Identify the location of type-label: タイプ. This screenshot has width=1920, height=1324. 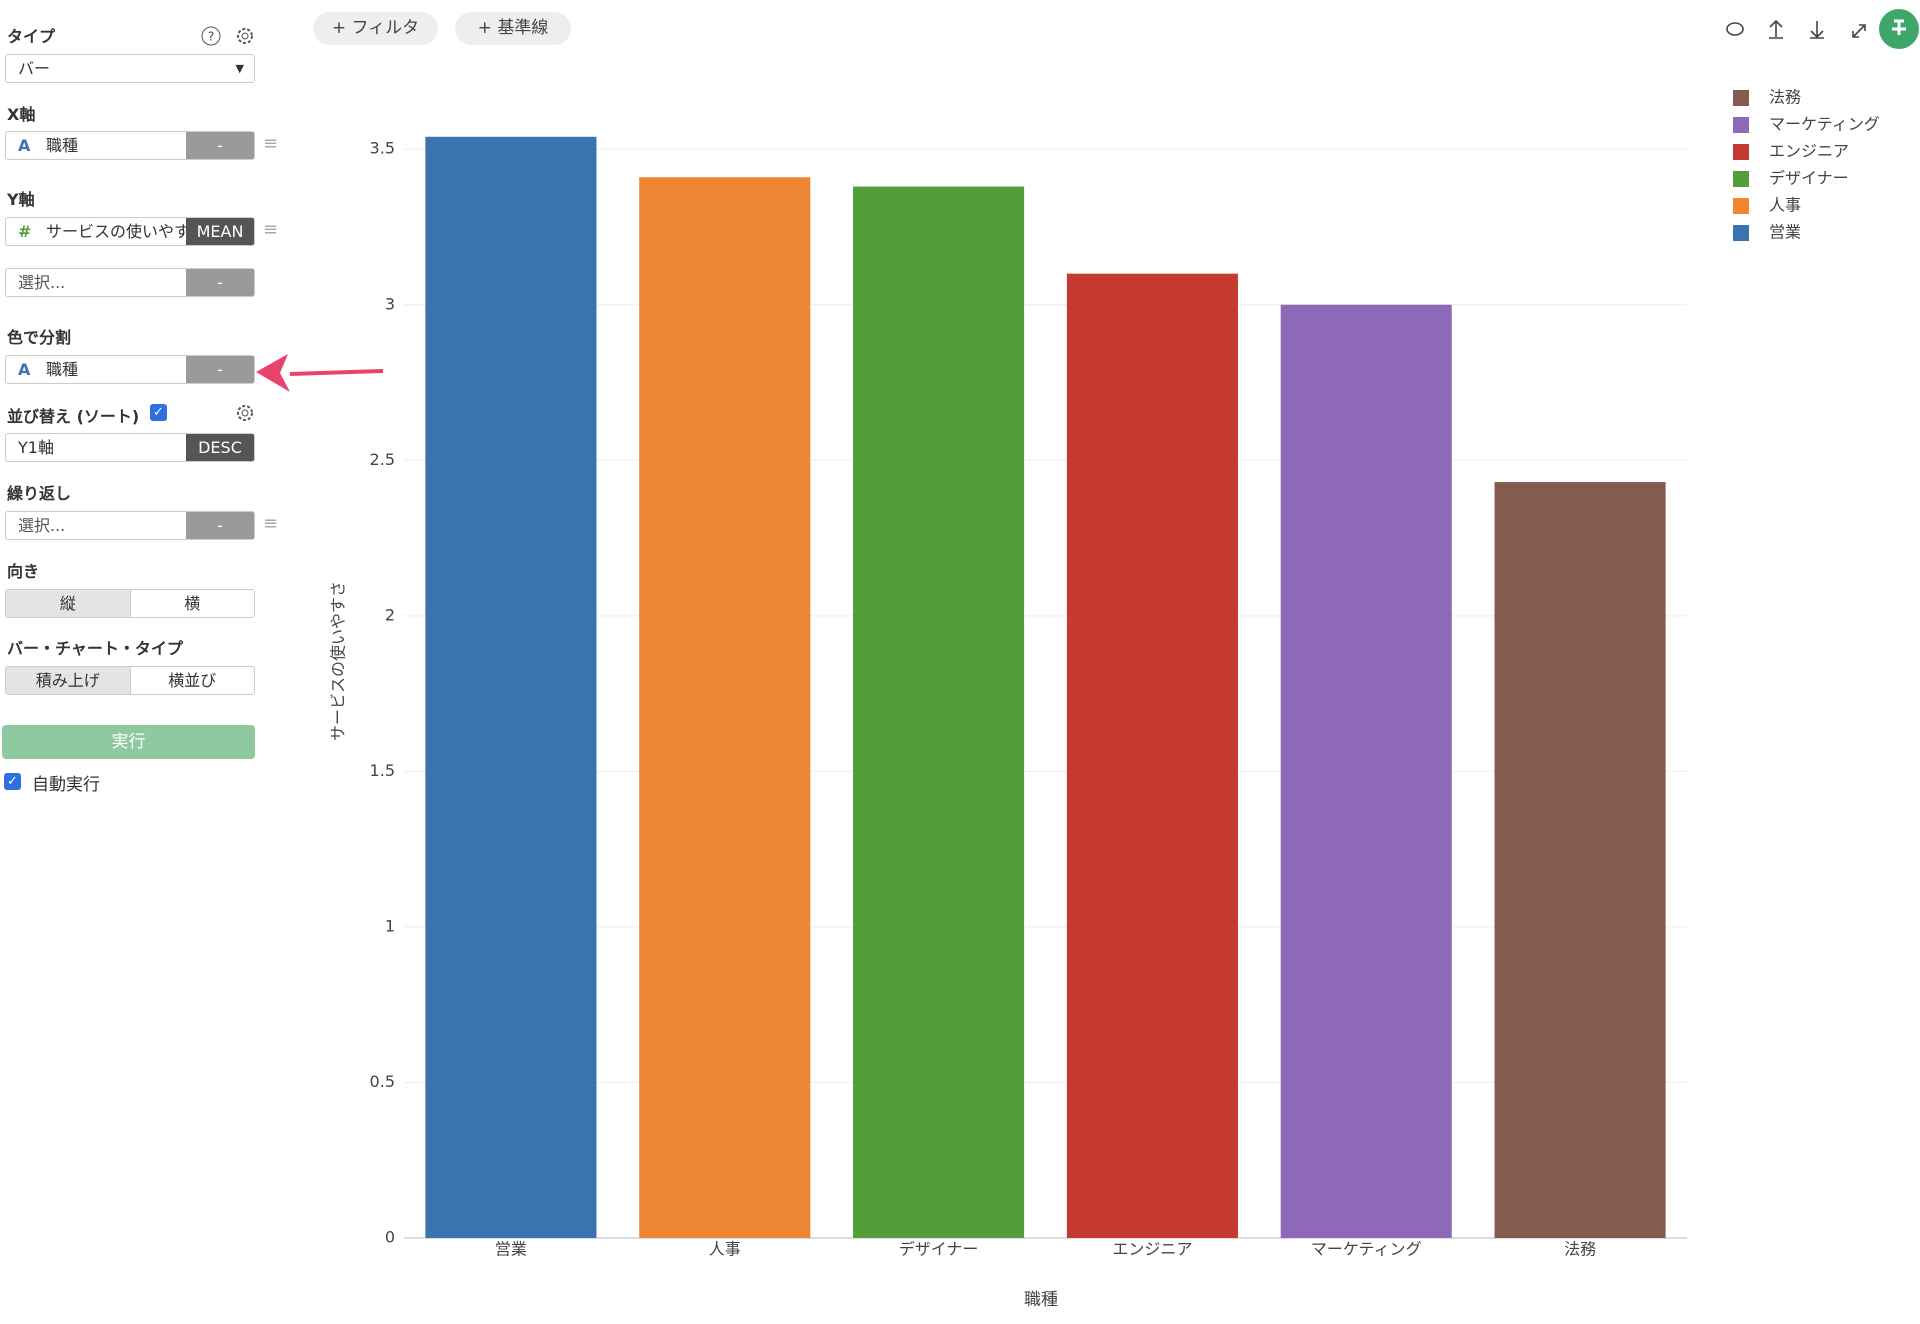
(31, 36).